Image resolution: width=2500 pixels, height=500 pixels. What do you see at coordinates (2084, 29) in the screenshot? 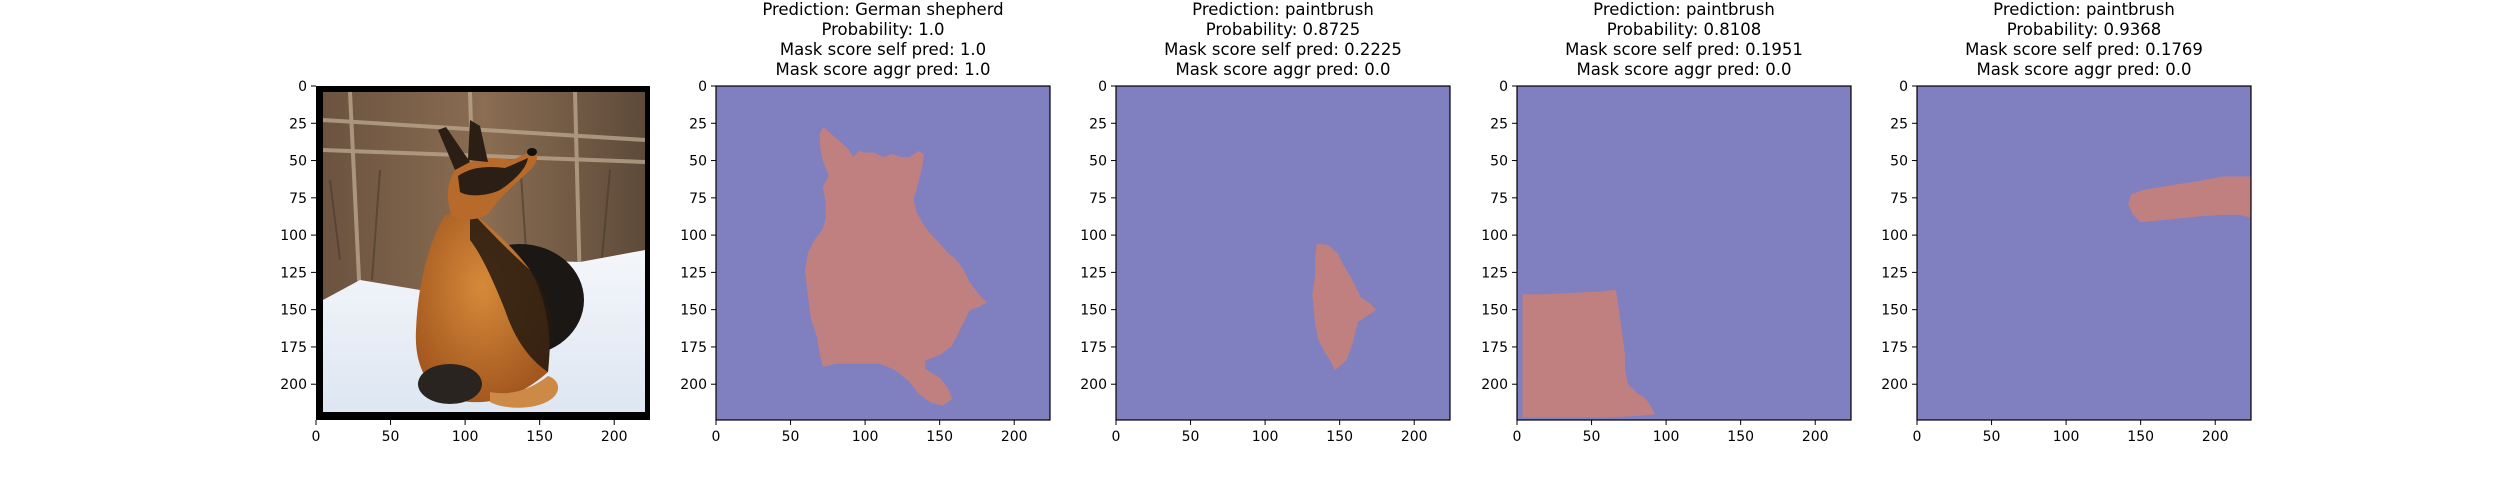
I see `subplot-title-line: Probability: 0.9368` at bounding box center [2084, 29].